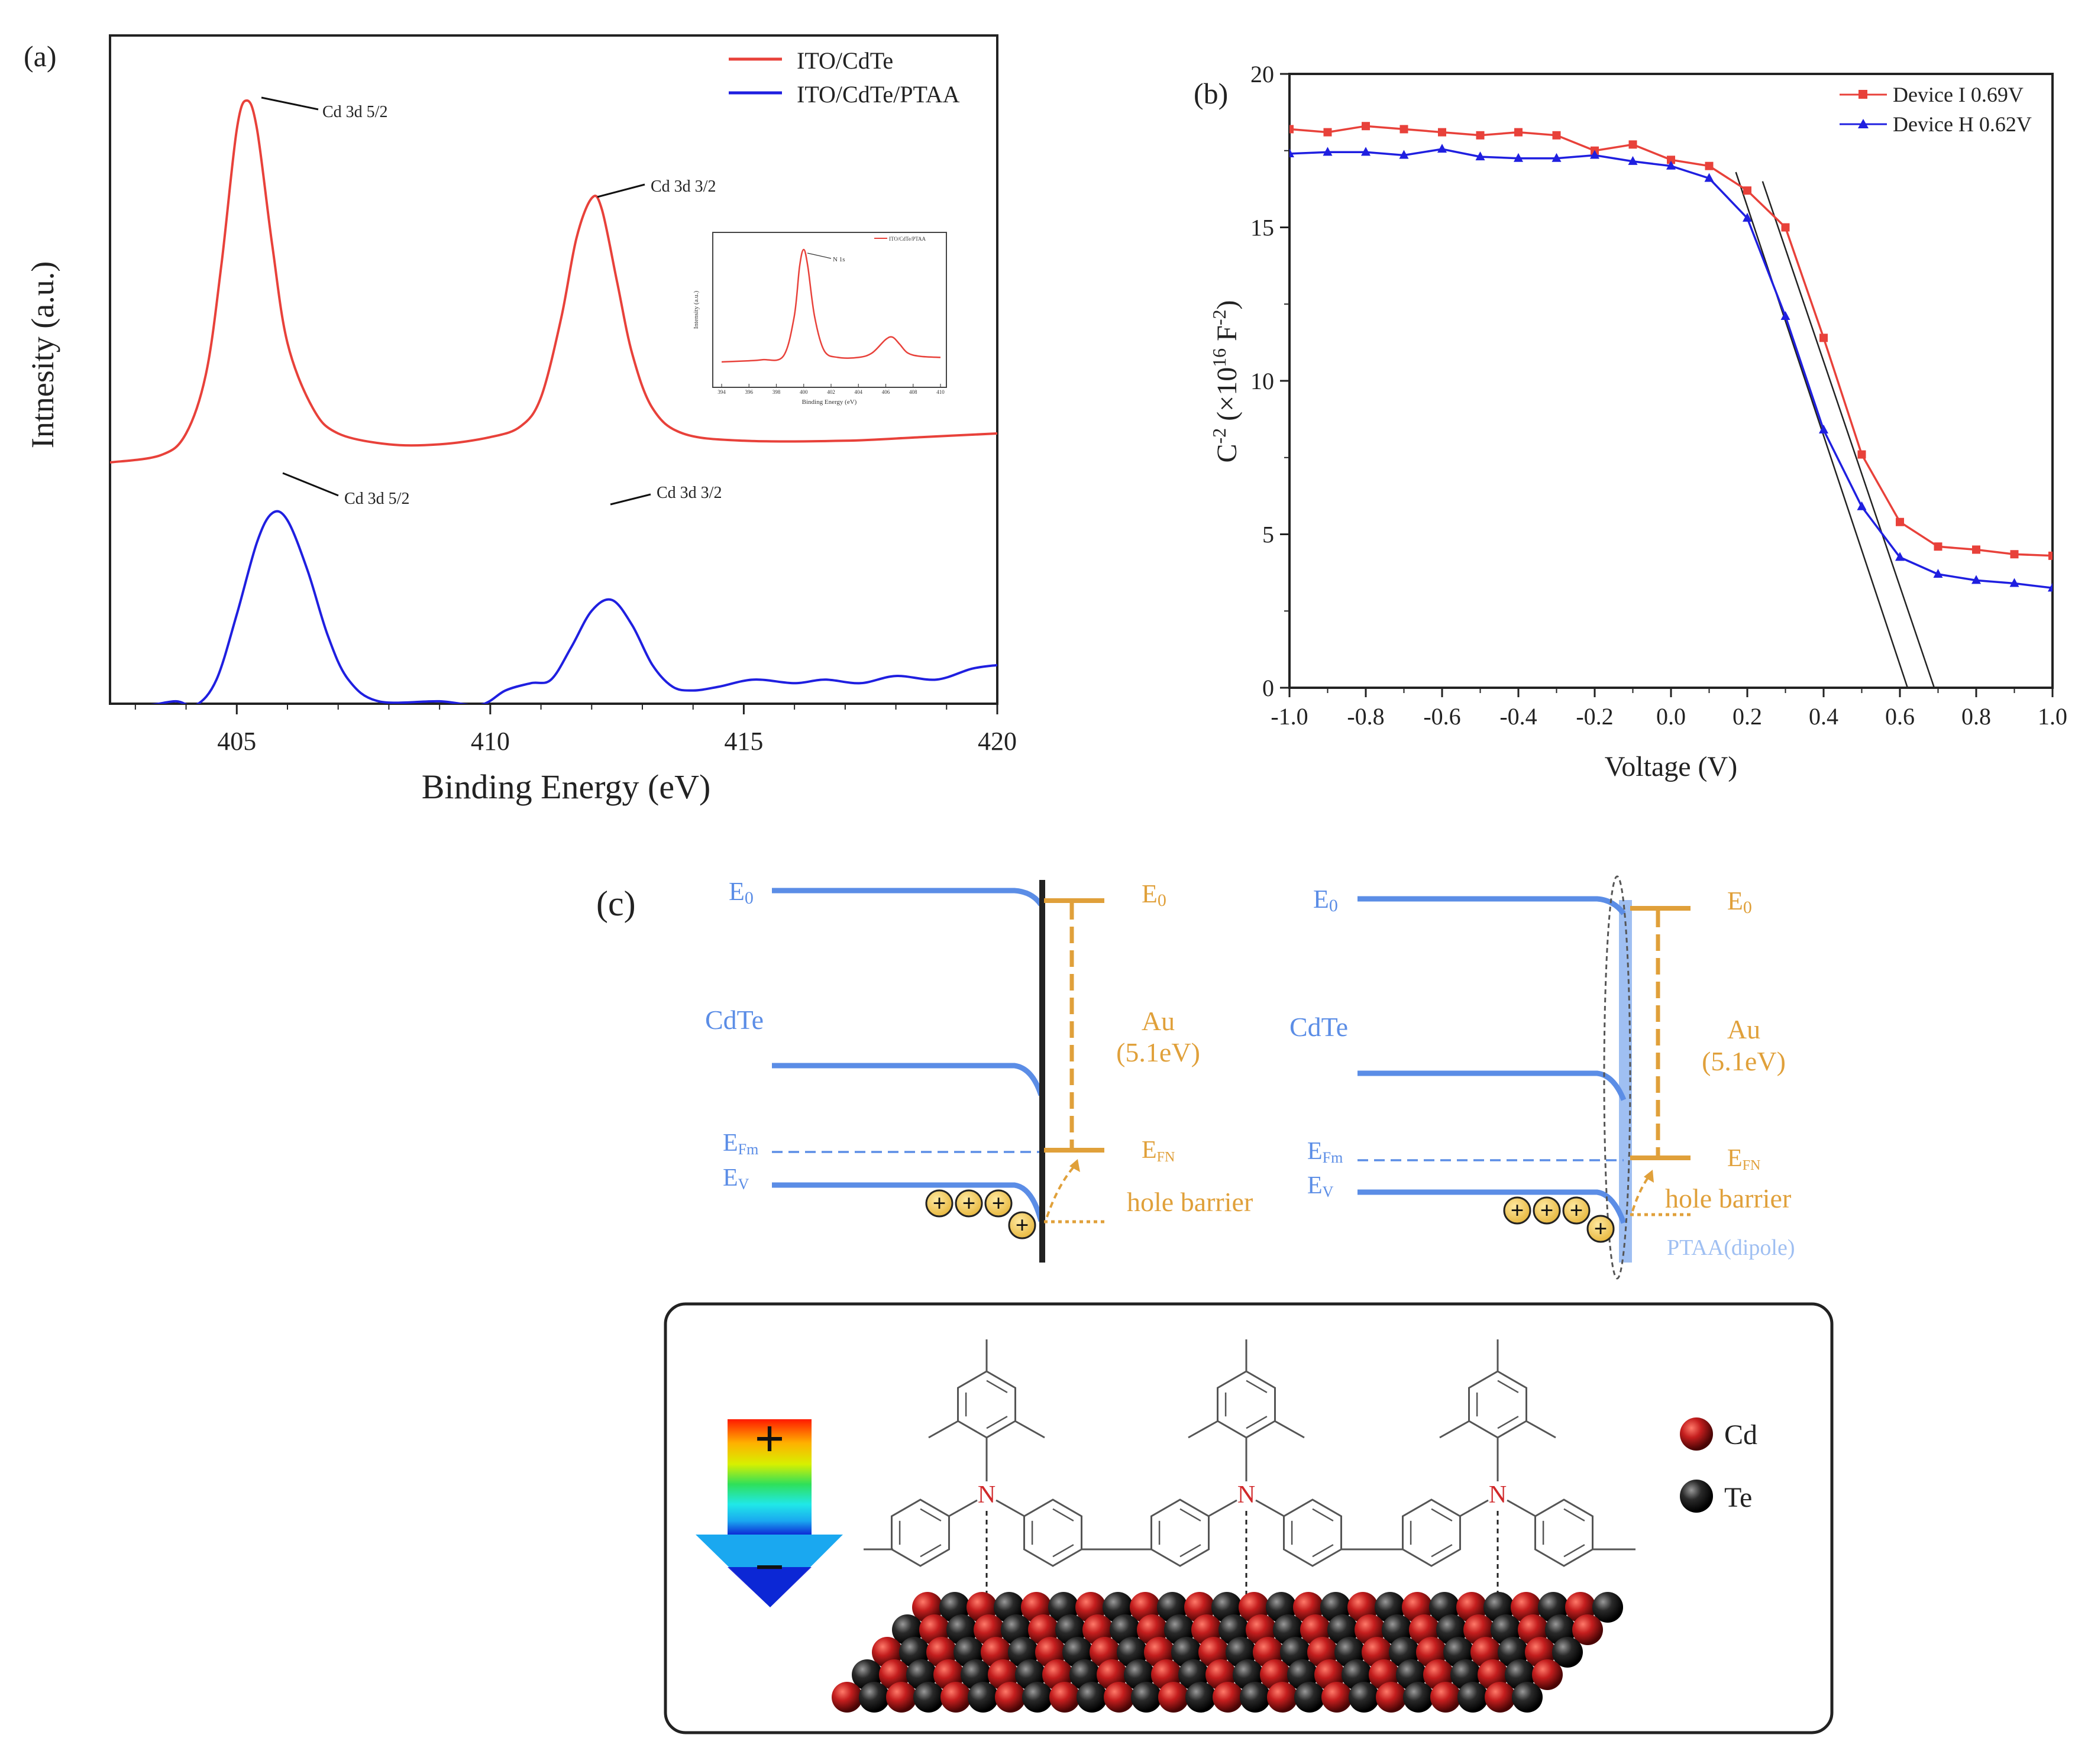 This screenshot has height=1764, width=2088. I want to click on legend-blue-label: ITO/CdTe/PTAA, so click(878, 95).